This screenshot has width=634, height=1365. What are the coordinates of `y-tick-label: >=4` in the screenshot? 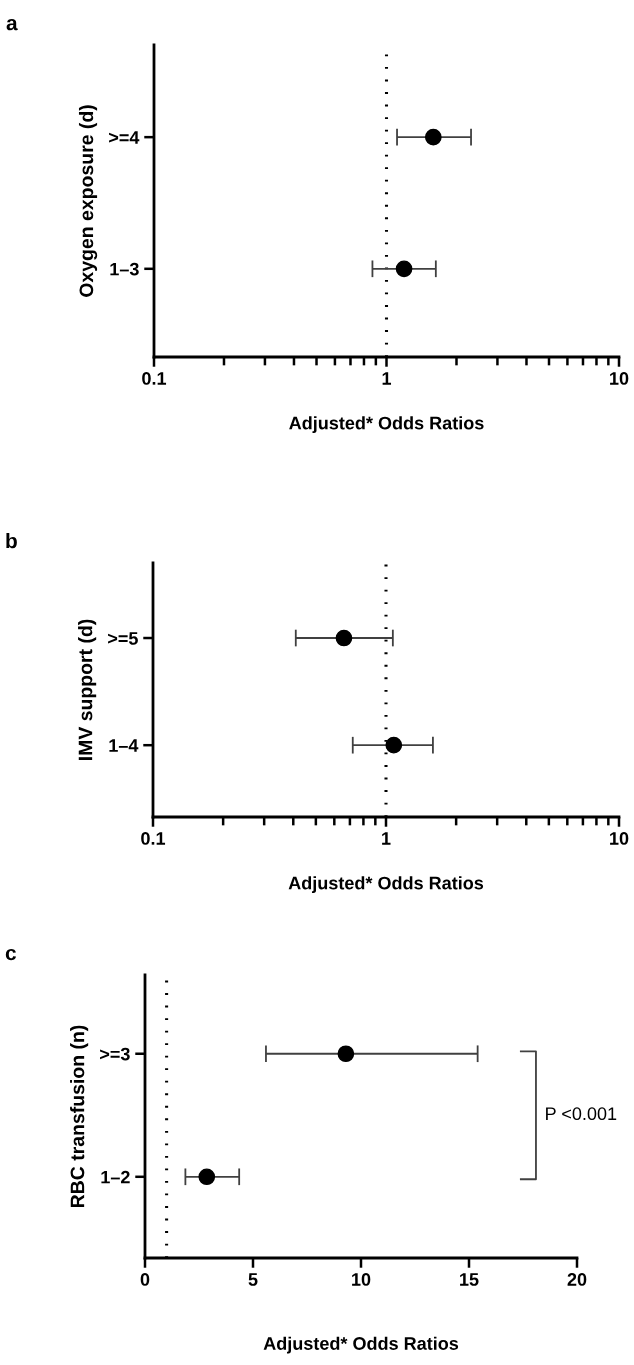 It's located at (124, 137).